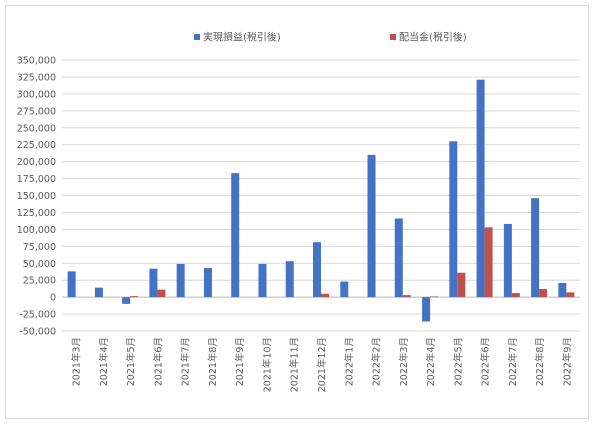 The width and height of the screenshot is (596, 426). Describe the element at coordinates (37, 332) in the screenshot. I see `y-tick-label: -50,000` at that location.